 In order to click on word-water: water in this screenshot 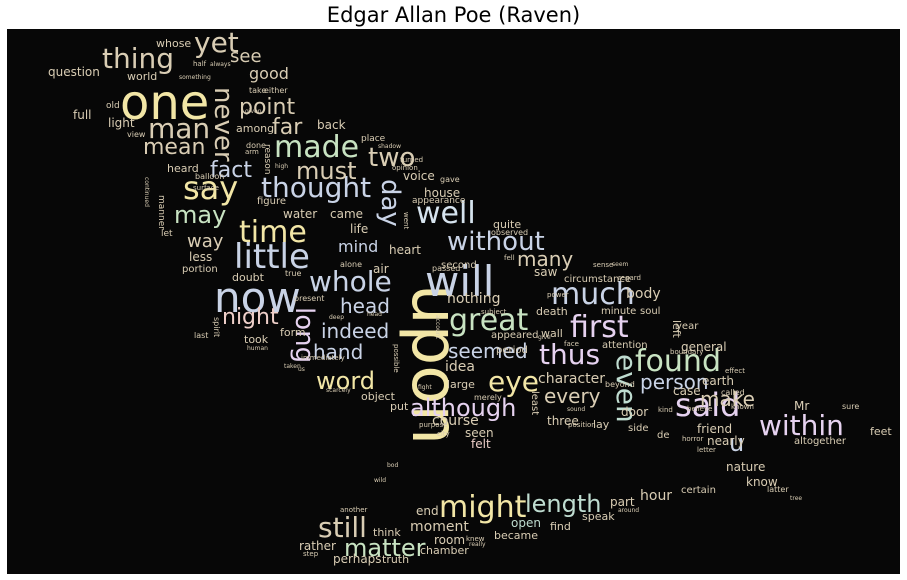, I will do `click(300, 214)`.